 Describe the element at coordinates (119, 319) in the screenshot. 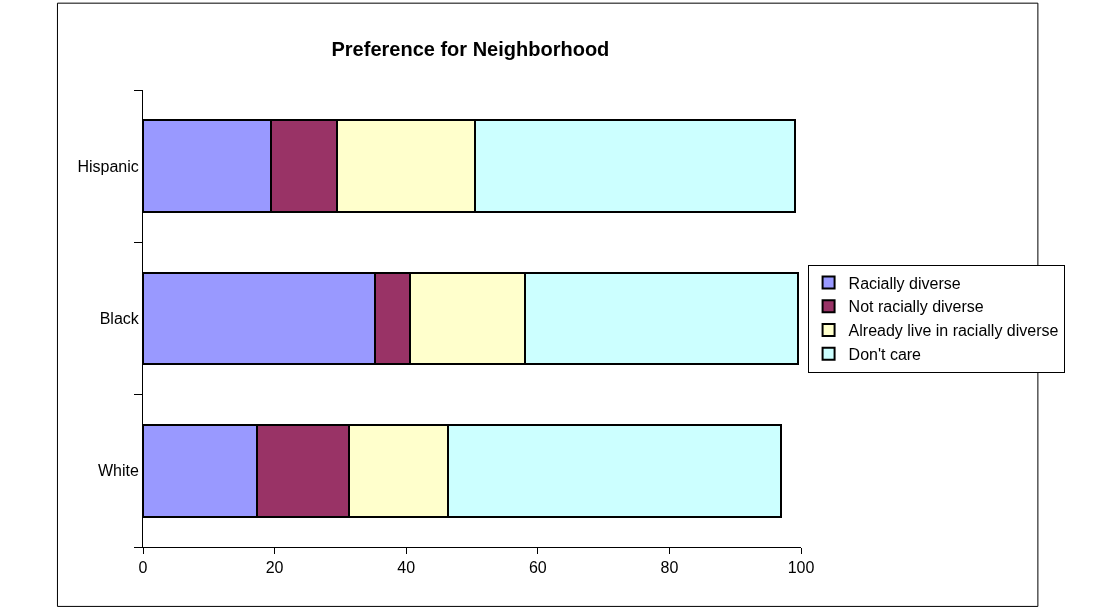

I see `y-tick-label: Black` at that location.